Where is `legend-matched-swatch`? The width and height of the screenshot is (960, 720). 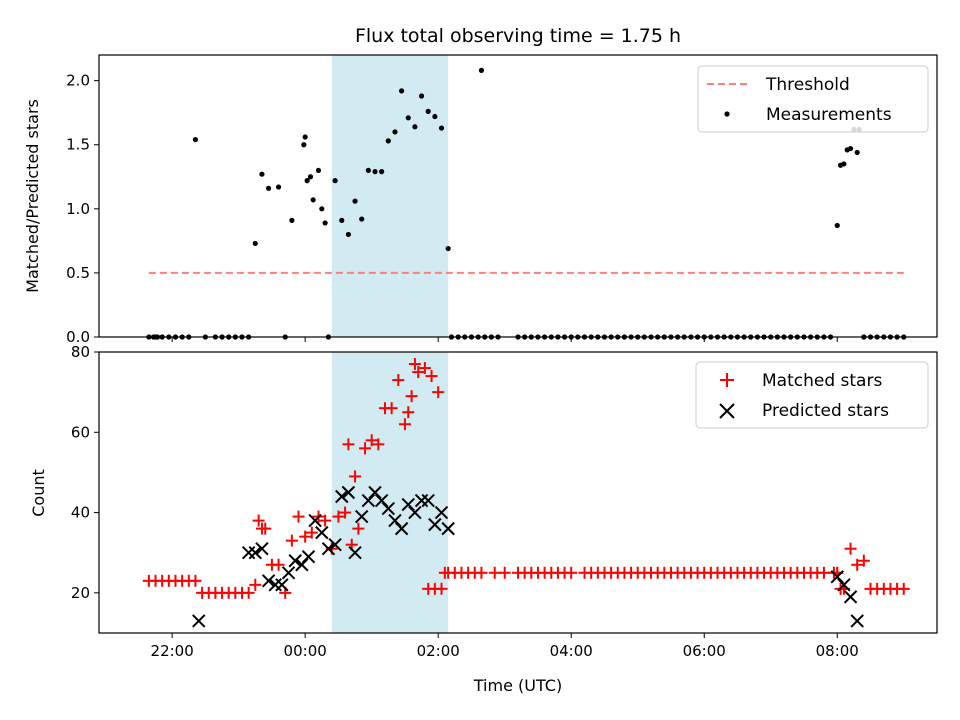
legend-matched-swatch is located at coordinates (727, 380).